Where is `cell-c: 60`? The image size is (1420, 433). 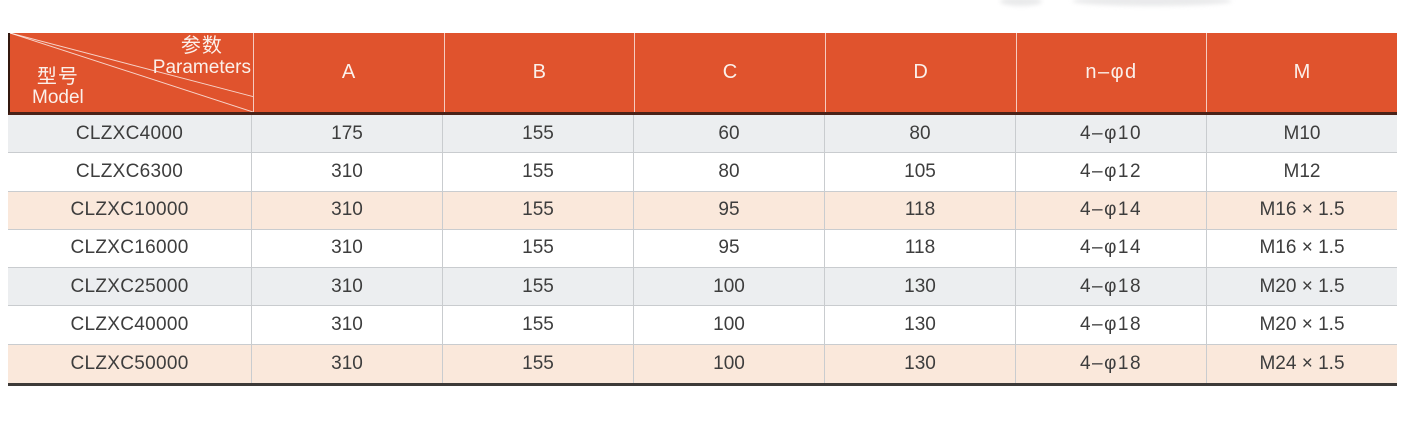
cell-c: 60 is located at coordinates (728, 134).